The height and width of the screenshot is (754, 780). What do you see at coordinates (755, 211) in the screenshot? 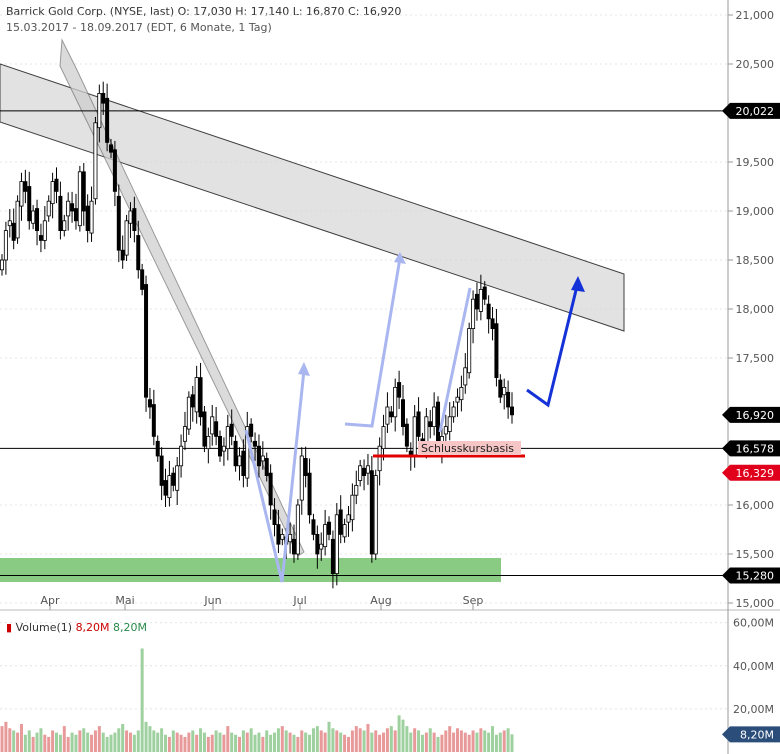
I see `price-tick-label: 19,000` at bounding box center [755, 211].